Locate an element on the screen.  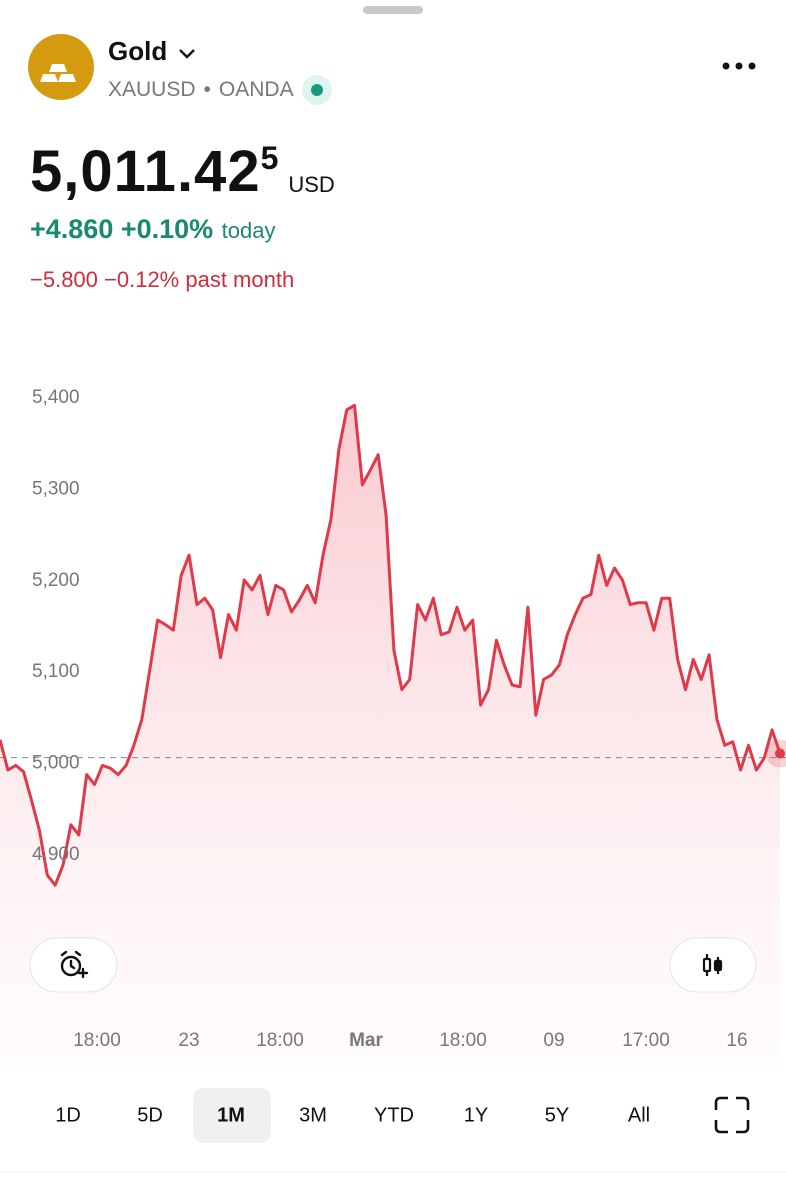
y-tick-label: 5,300 is located at coordinates (56, 488).